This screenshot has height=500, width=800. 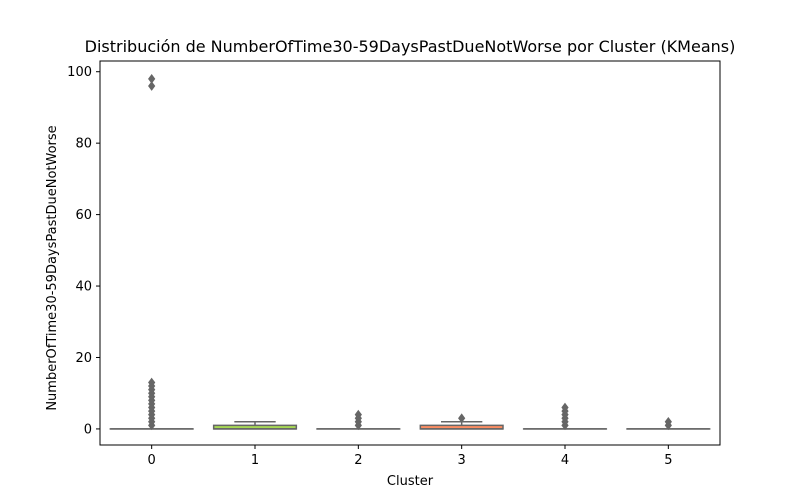 I want to click on y-tick-label: 40, so click(x=83, y=287).